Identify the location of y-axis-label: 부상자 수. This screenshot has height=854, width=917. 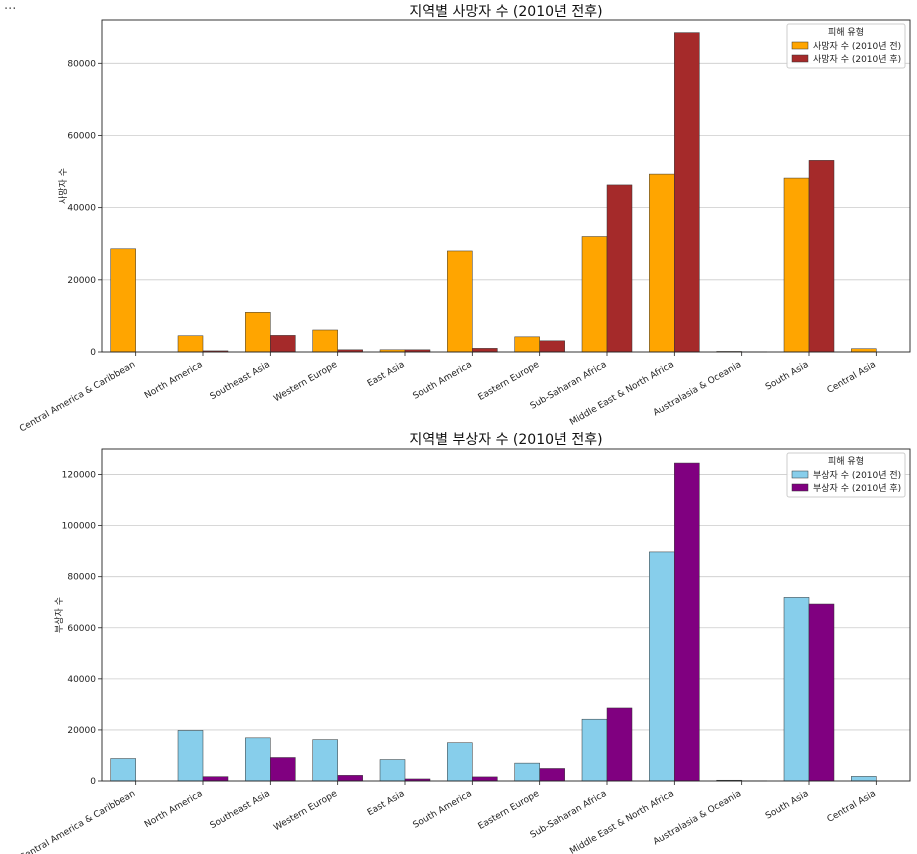
(59, 615).